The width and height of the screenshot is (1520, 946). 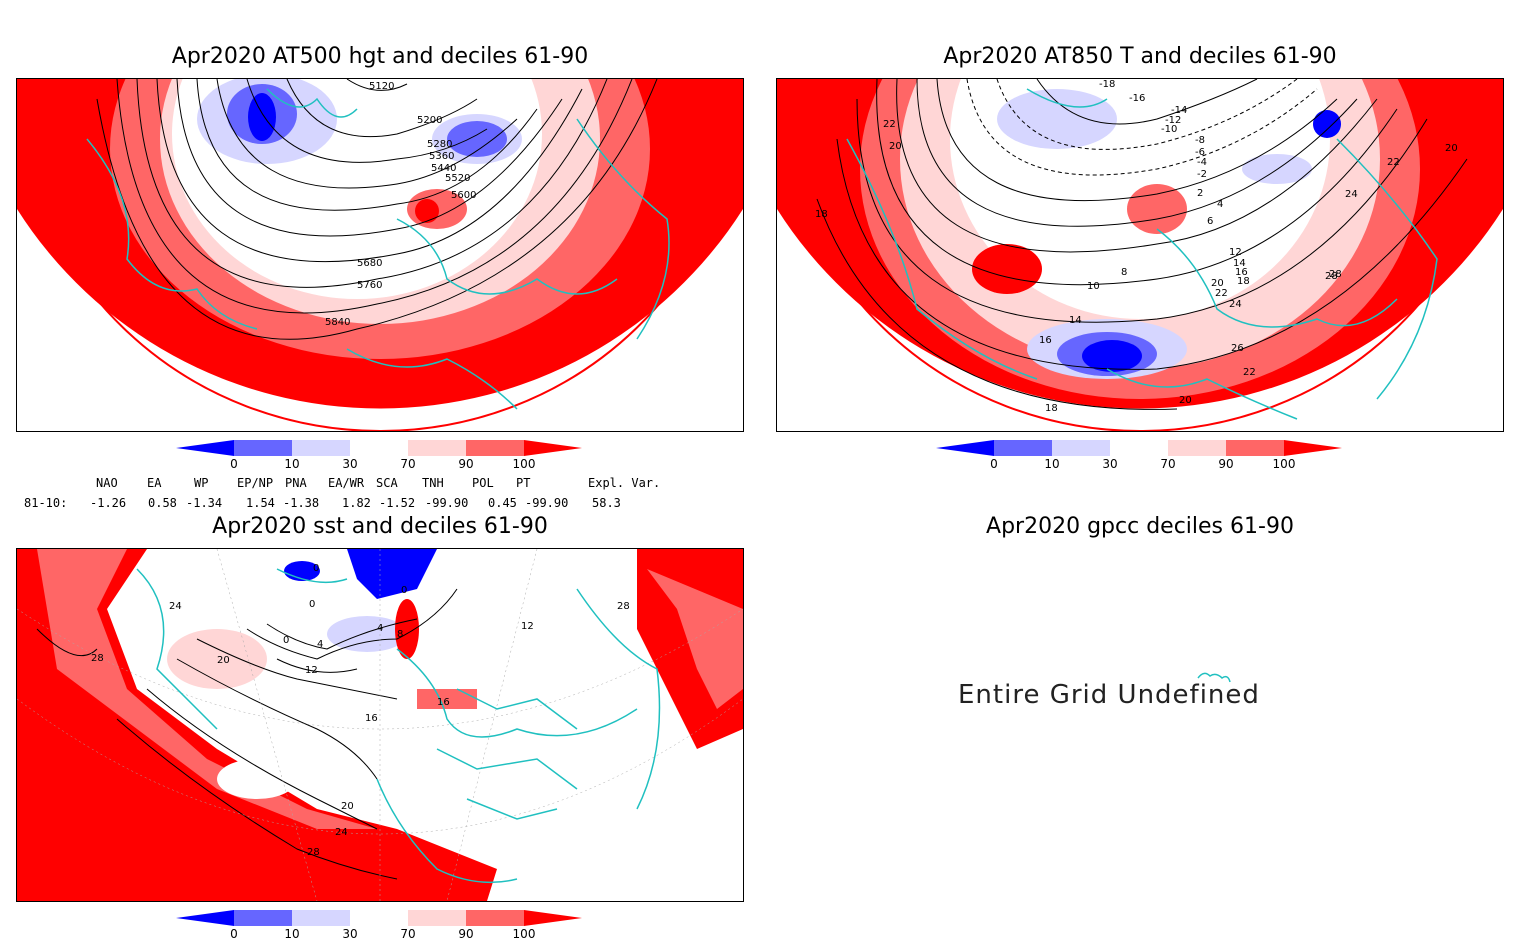 I want to click on t850-label-22-bottom: 22, so click(x=1249, y=372).